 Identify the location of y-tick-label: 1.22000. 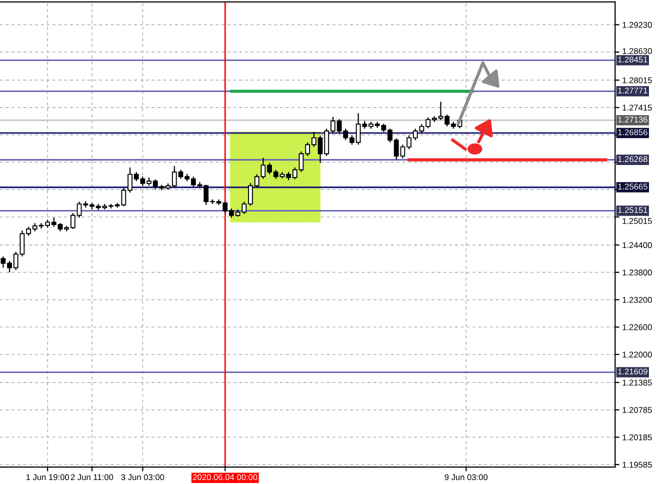
(637, 355).